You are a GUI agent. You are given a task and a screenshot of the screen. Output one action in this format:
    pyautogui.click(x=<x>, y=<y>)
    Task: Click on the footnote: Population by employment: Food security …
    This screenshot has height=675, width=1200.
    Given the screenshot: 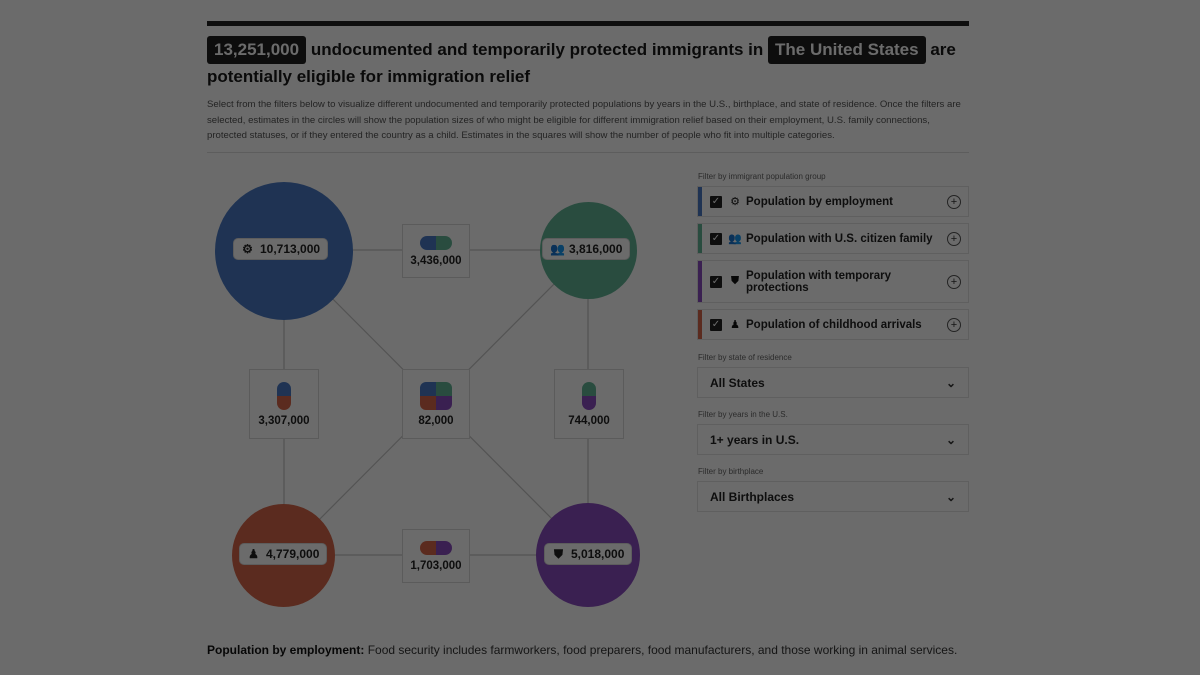 What is the action you would take?
    pyautogui.click(x=582, y=650)
    